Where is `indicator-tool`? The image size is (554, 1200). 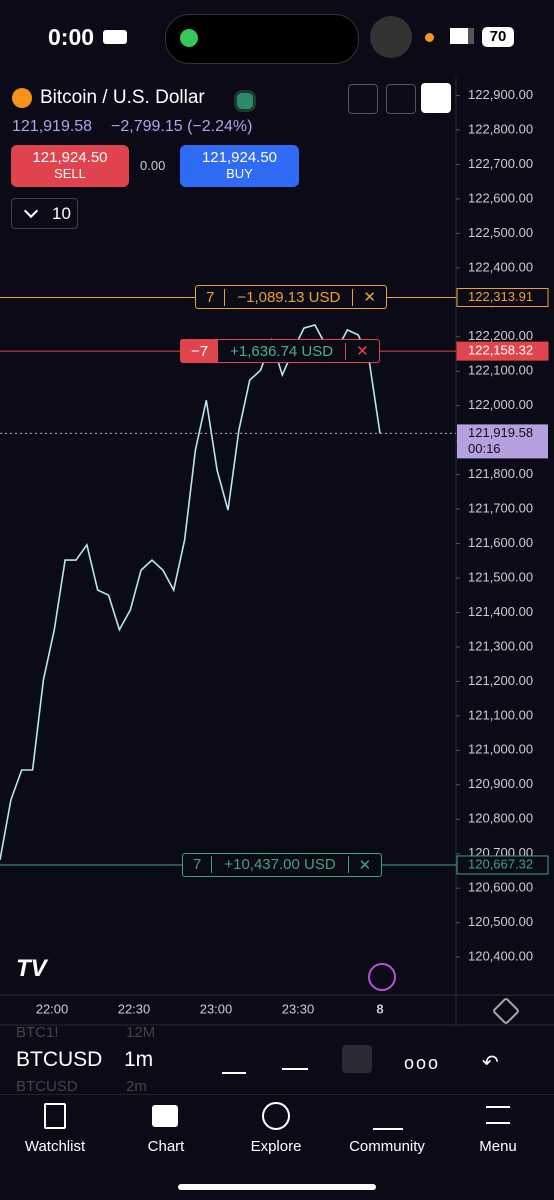
indicator-tool is located at coordinates (295, 1059).